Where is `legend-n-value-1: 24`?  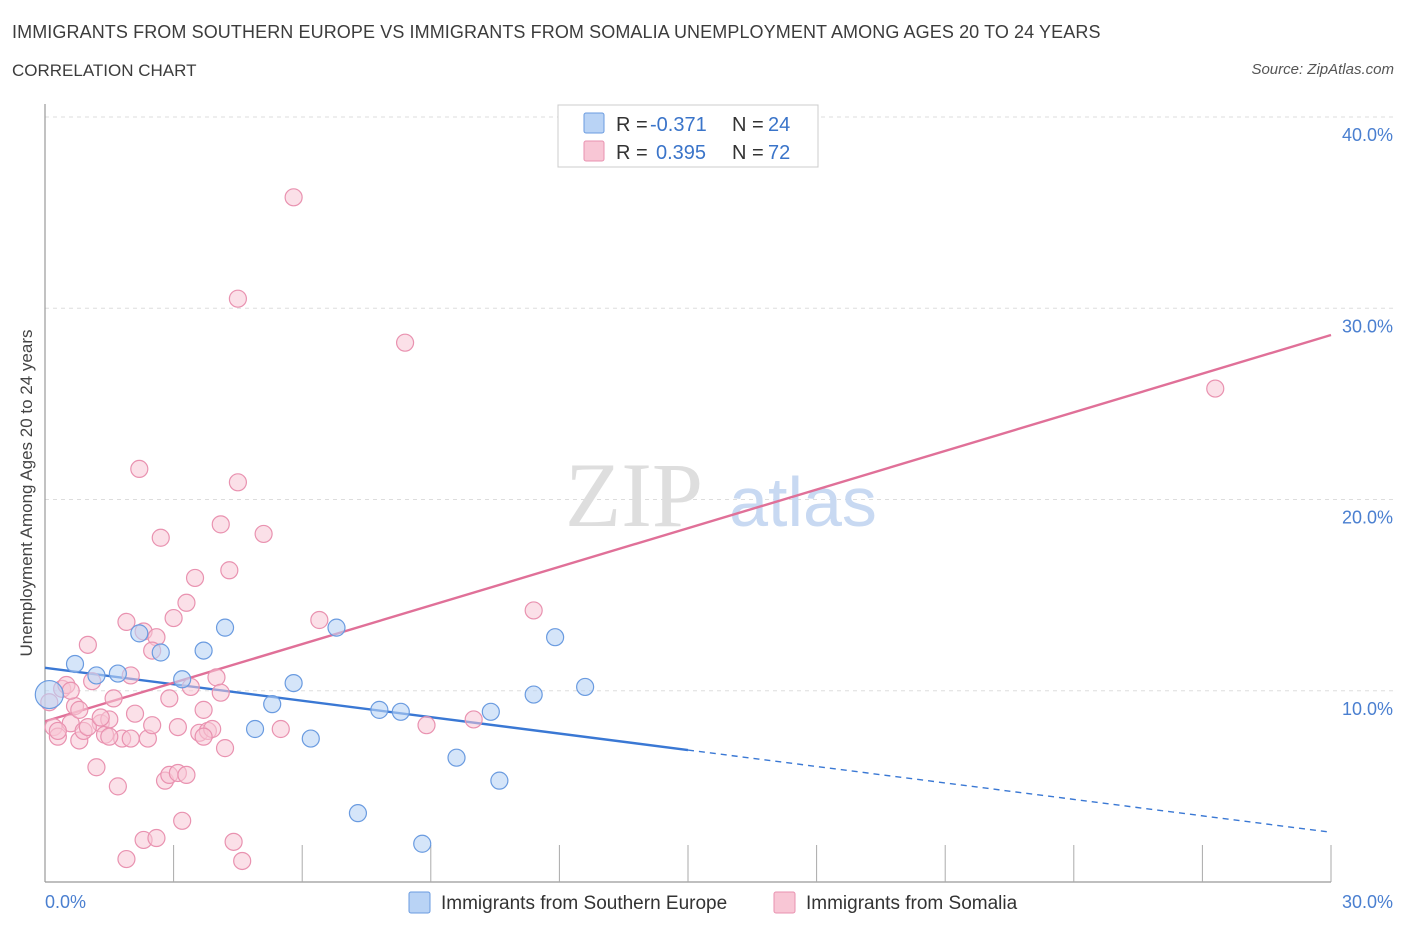
legend-n-value-1: 24 is located at coordinates (779, 125).